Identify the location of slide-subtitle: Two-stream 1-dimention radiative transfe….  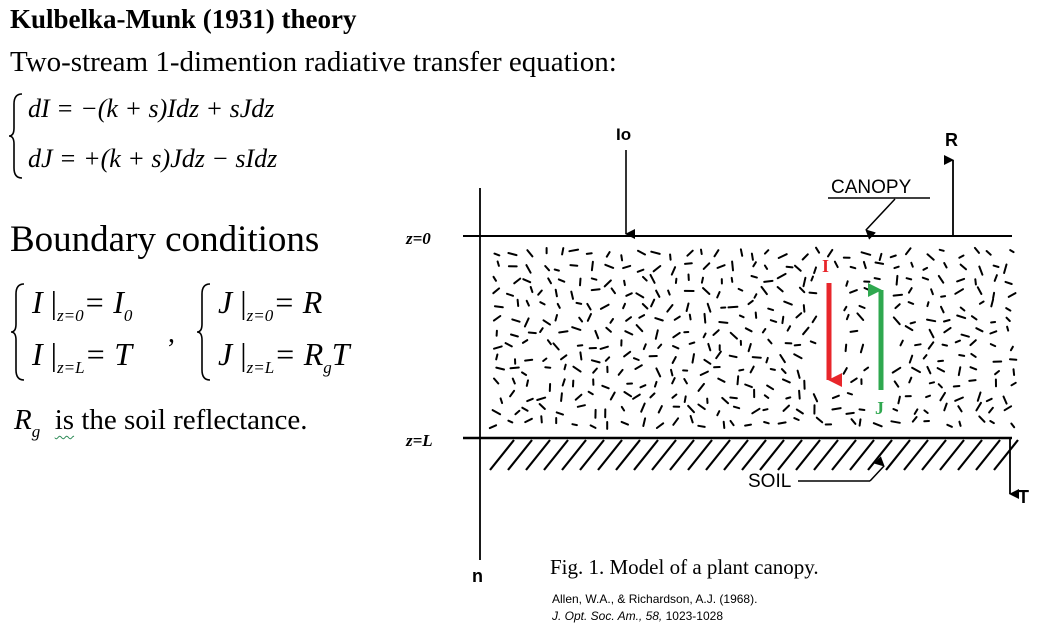
(313, 62).